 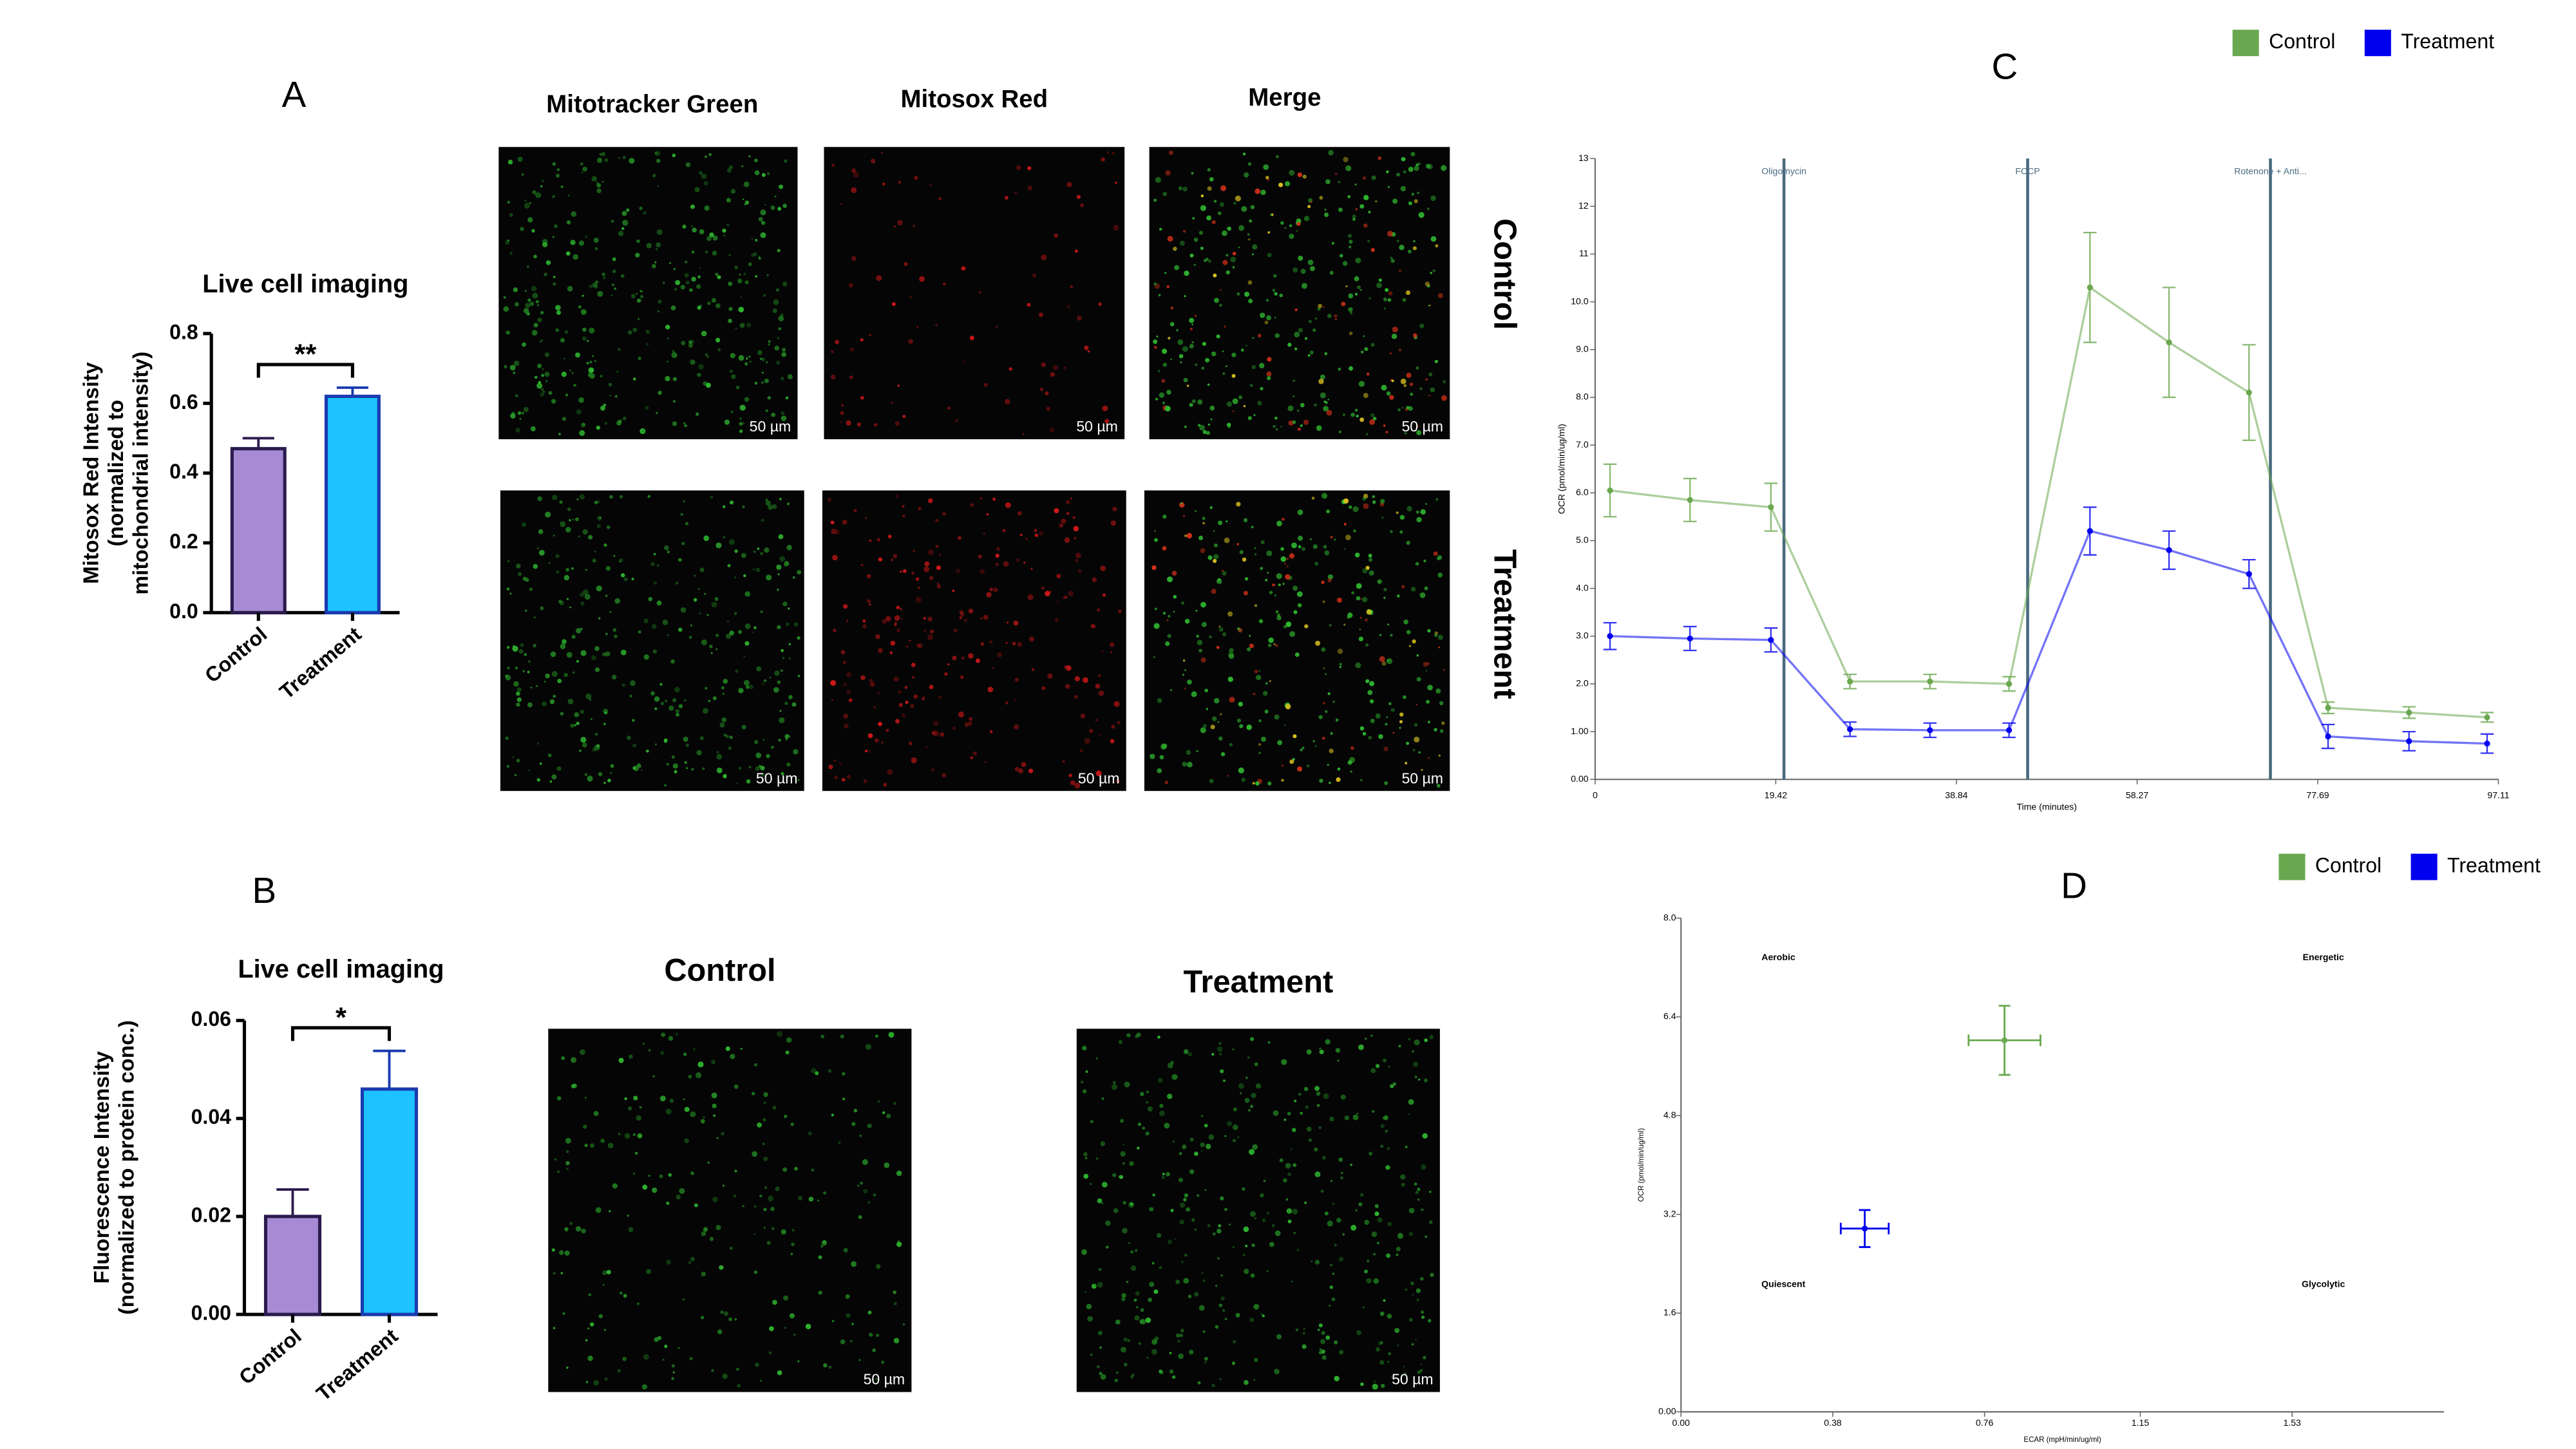 What do you see at coordinates (116, 474) in the screenshot?
I see `y-axis-label: (normalized to` at bounding box center [116, 474].